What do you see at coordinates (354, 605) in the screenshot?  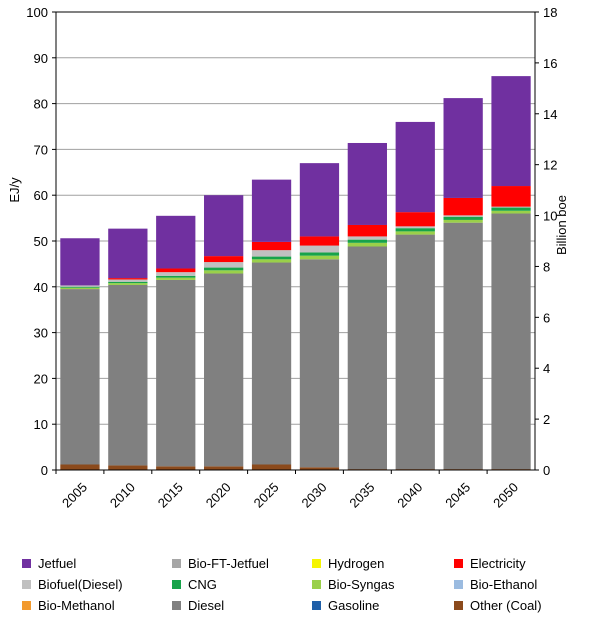 I see `legend-label: Gasoline` at bounding box center [354, 605].